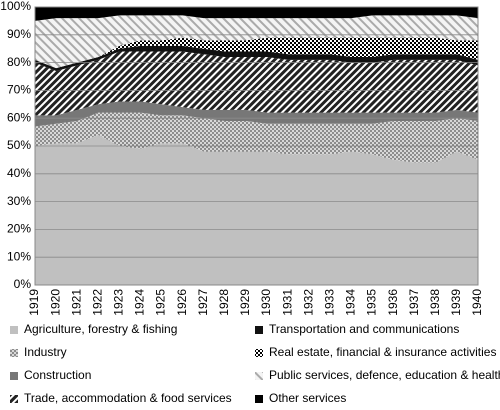  What do you see at coordinates (308, 302) in the screenshot?
I see `x-tick-label: 1932` at bounding box center [308, 302].